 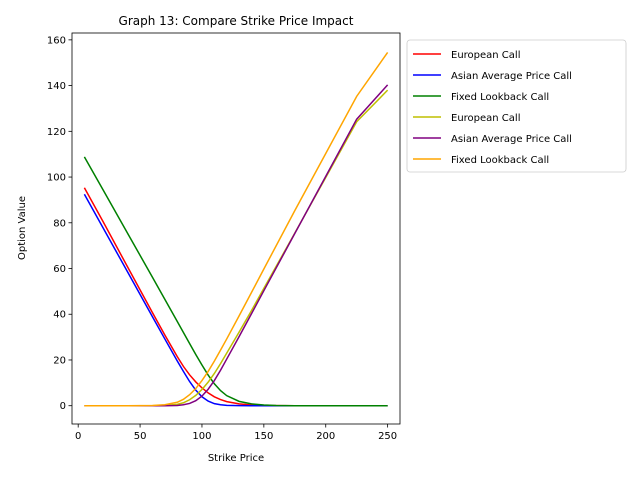 What do you see at coordinates (325, 436) in the screenshot?
I see `x-tick-label: 200` at bounding box center [325, 436].